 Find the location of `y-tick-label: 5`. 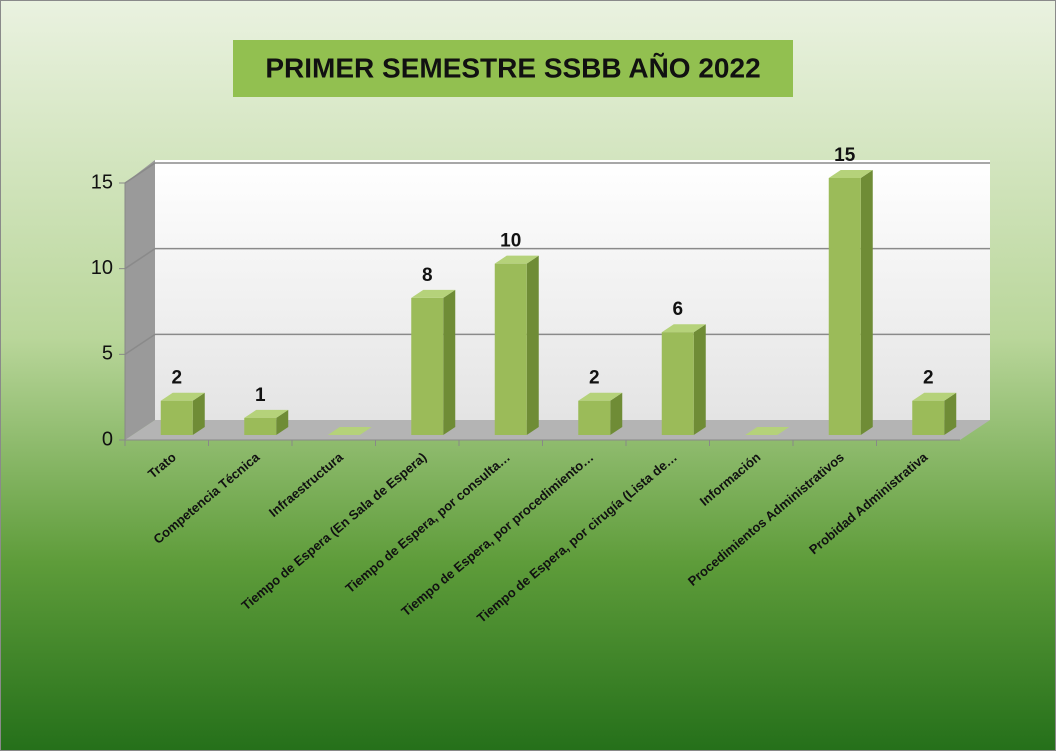

y-tick-label: 5 is located at coordinates (107, 354).